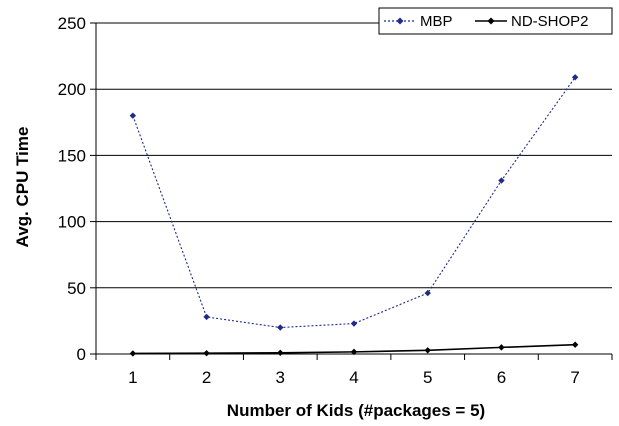 This screenshot has height=426, width=619. Describe the element at coordinates (400, 21) in the screenshot. I see `legend-marker-mbp` at that location.